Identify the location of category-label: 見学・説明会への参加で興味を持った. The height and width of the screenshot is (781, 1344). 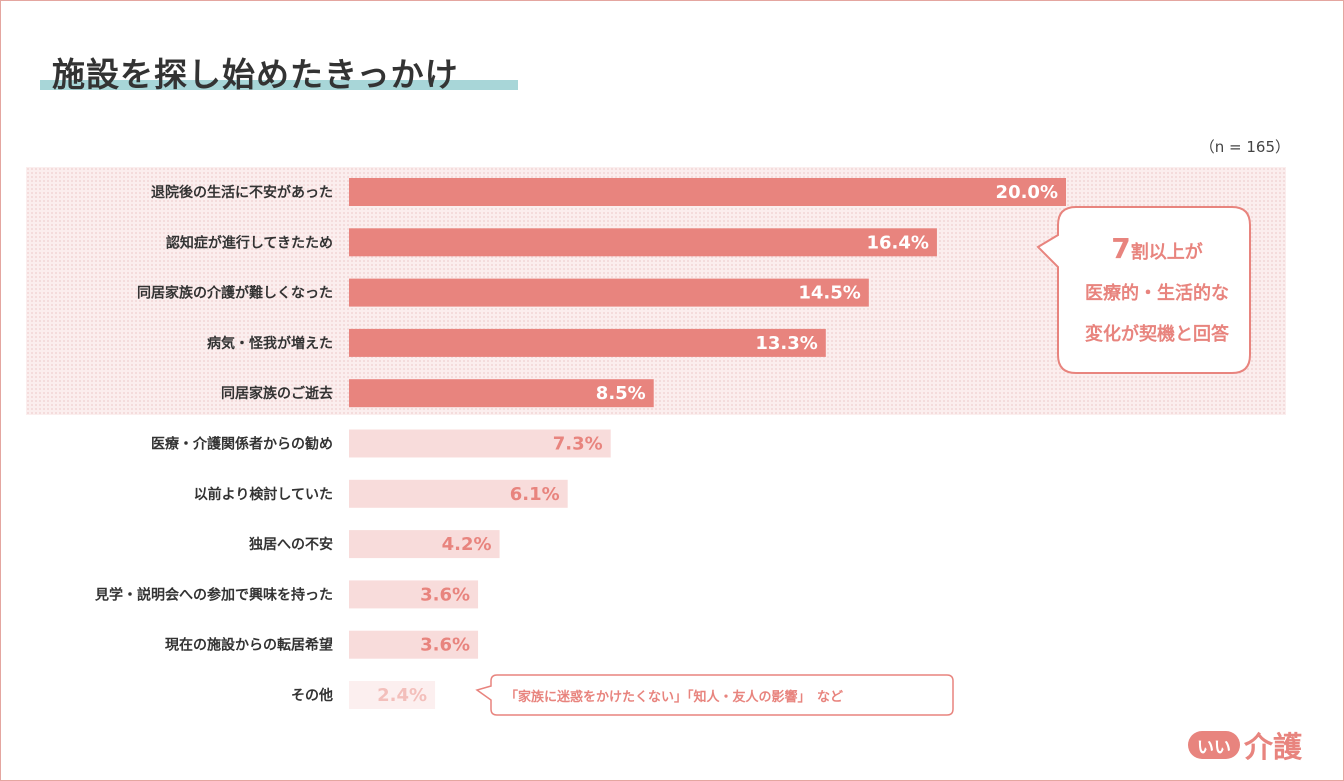
(213, 594).